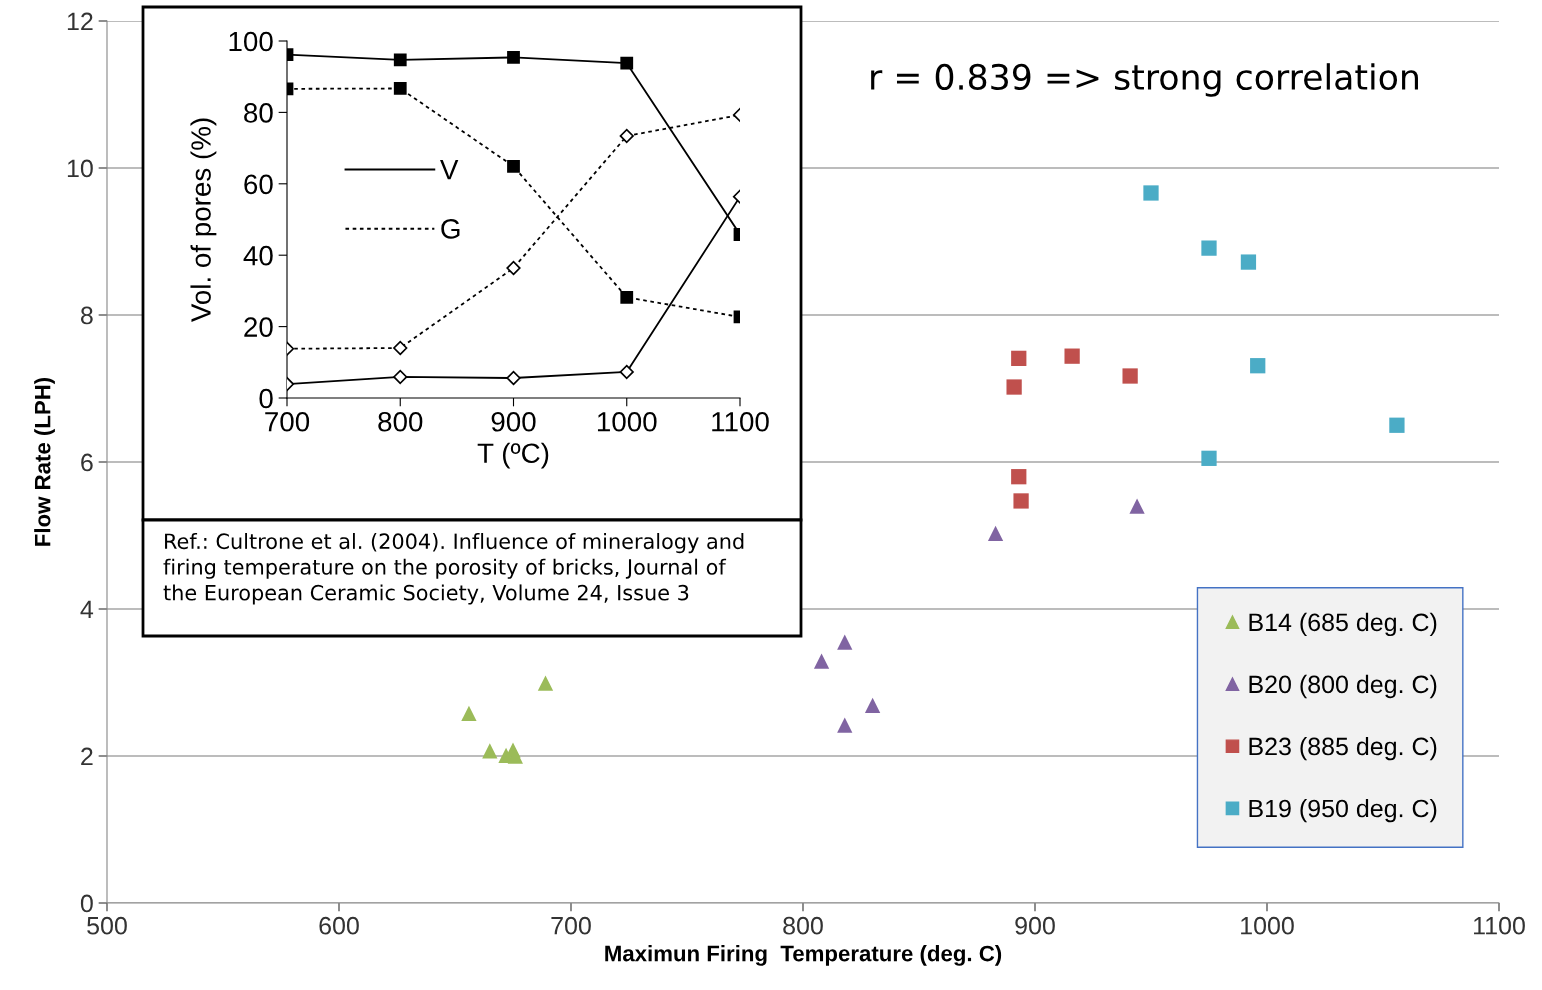 The width and height of the screenshot is (1542, 990). What do you see at coordinates (44, 461) in the screenshot?
I see `y-axis-title: Flow Rate (LPH)` at bounding box center [44, 461].